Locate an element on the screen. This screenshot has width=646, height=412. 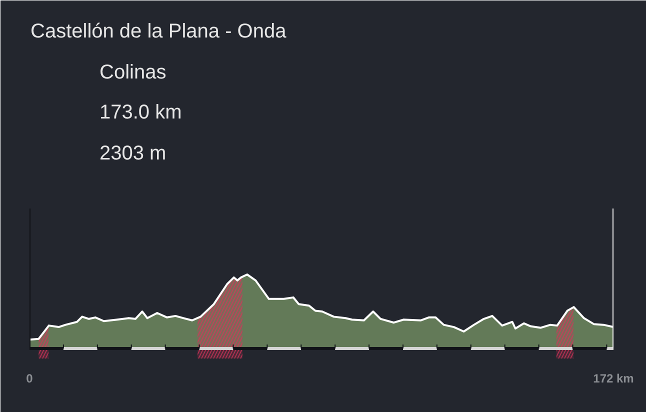
text: Colinas is located at coordinates (133, 73).